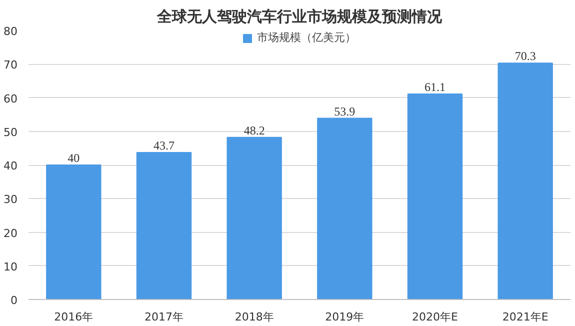 The width and height of the screenshot is (575, 326). I want to click on x-tick-label: 2016年, so click(74, 317).